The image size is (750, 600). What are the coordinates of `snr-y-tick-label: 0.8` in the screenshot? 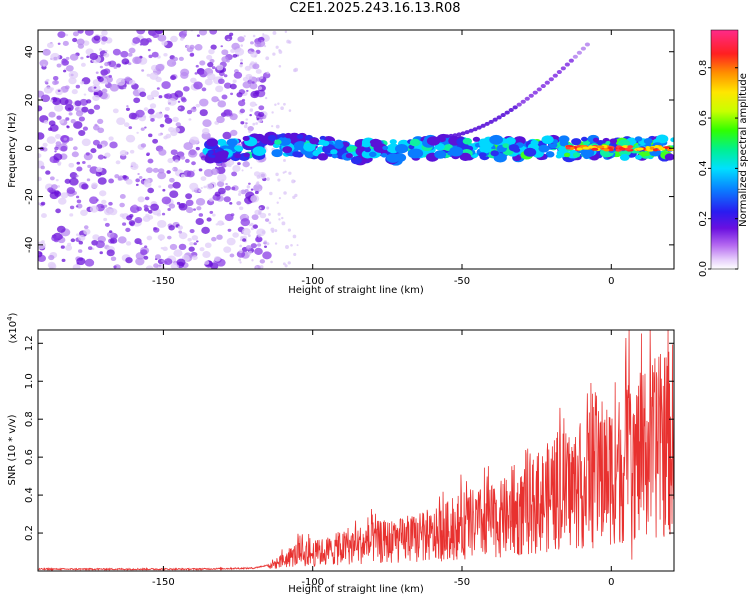 It's located at (29, 419).